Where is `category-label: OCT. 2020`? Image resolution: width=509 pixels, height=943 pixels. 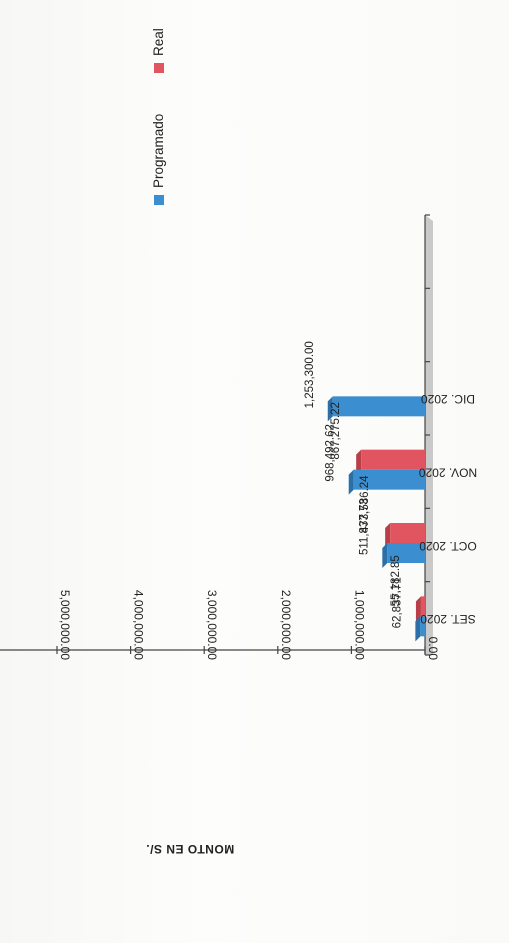
category-label: OCT. 2020 is located at coordinates (448, 546).